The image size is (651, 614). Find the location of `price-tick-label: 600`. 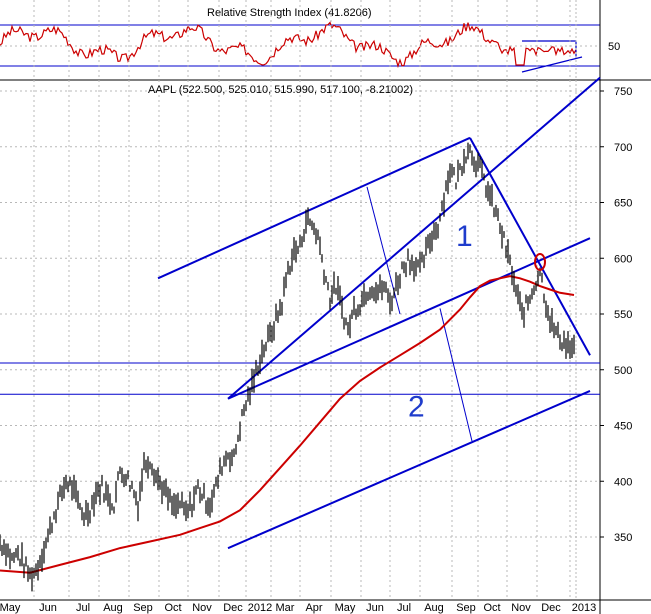

price-tick-label: 600 is located at coordinates (623, 259).